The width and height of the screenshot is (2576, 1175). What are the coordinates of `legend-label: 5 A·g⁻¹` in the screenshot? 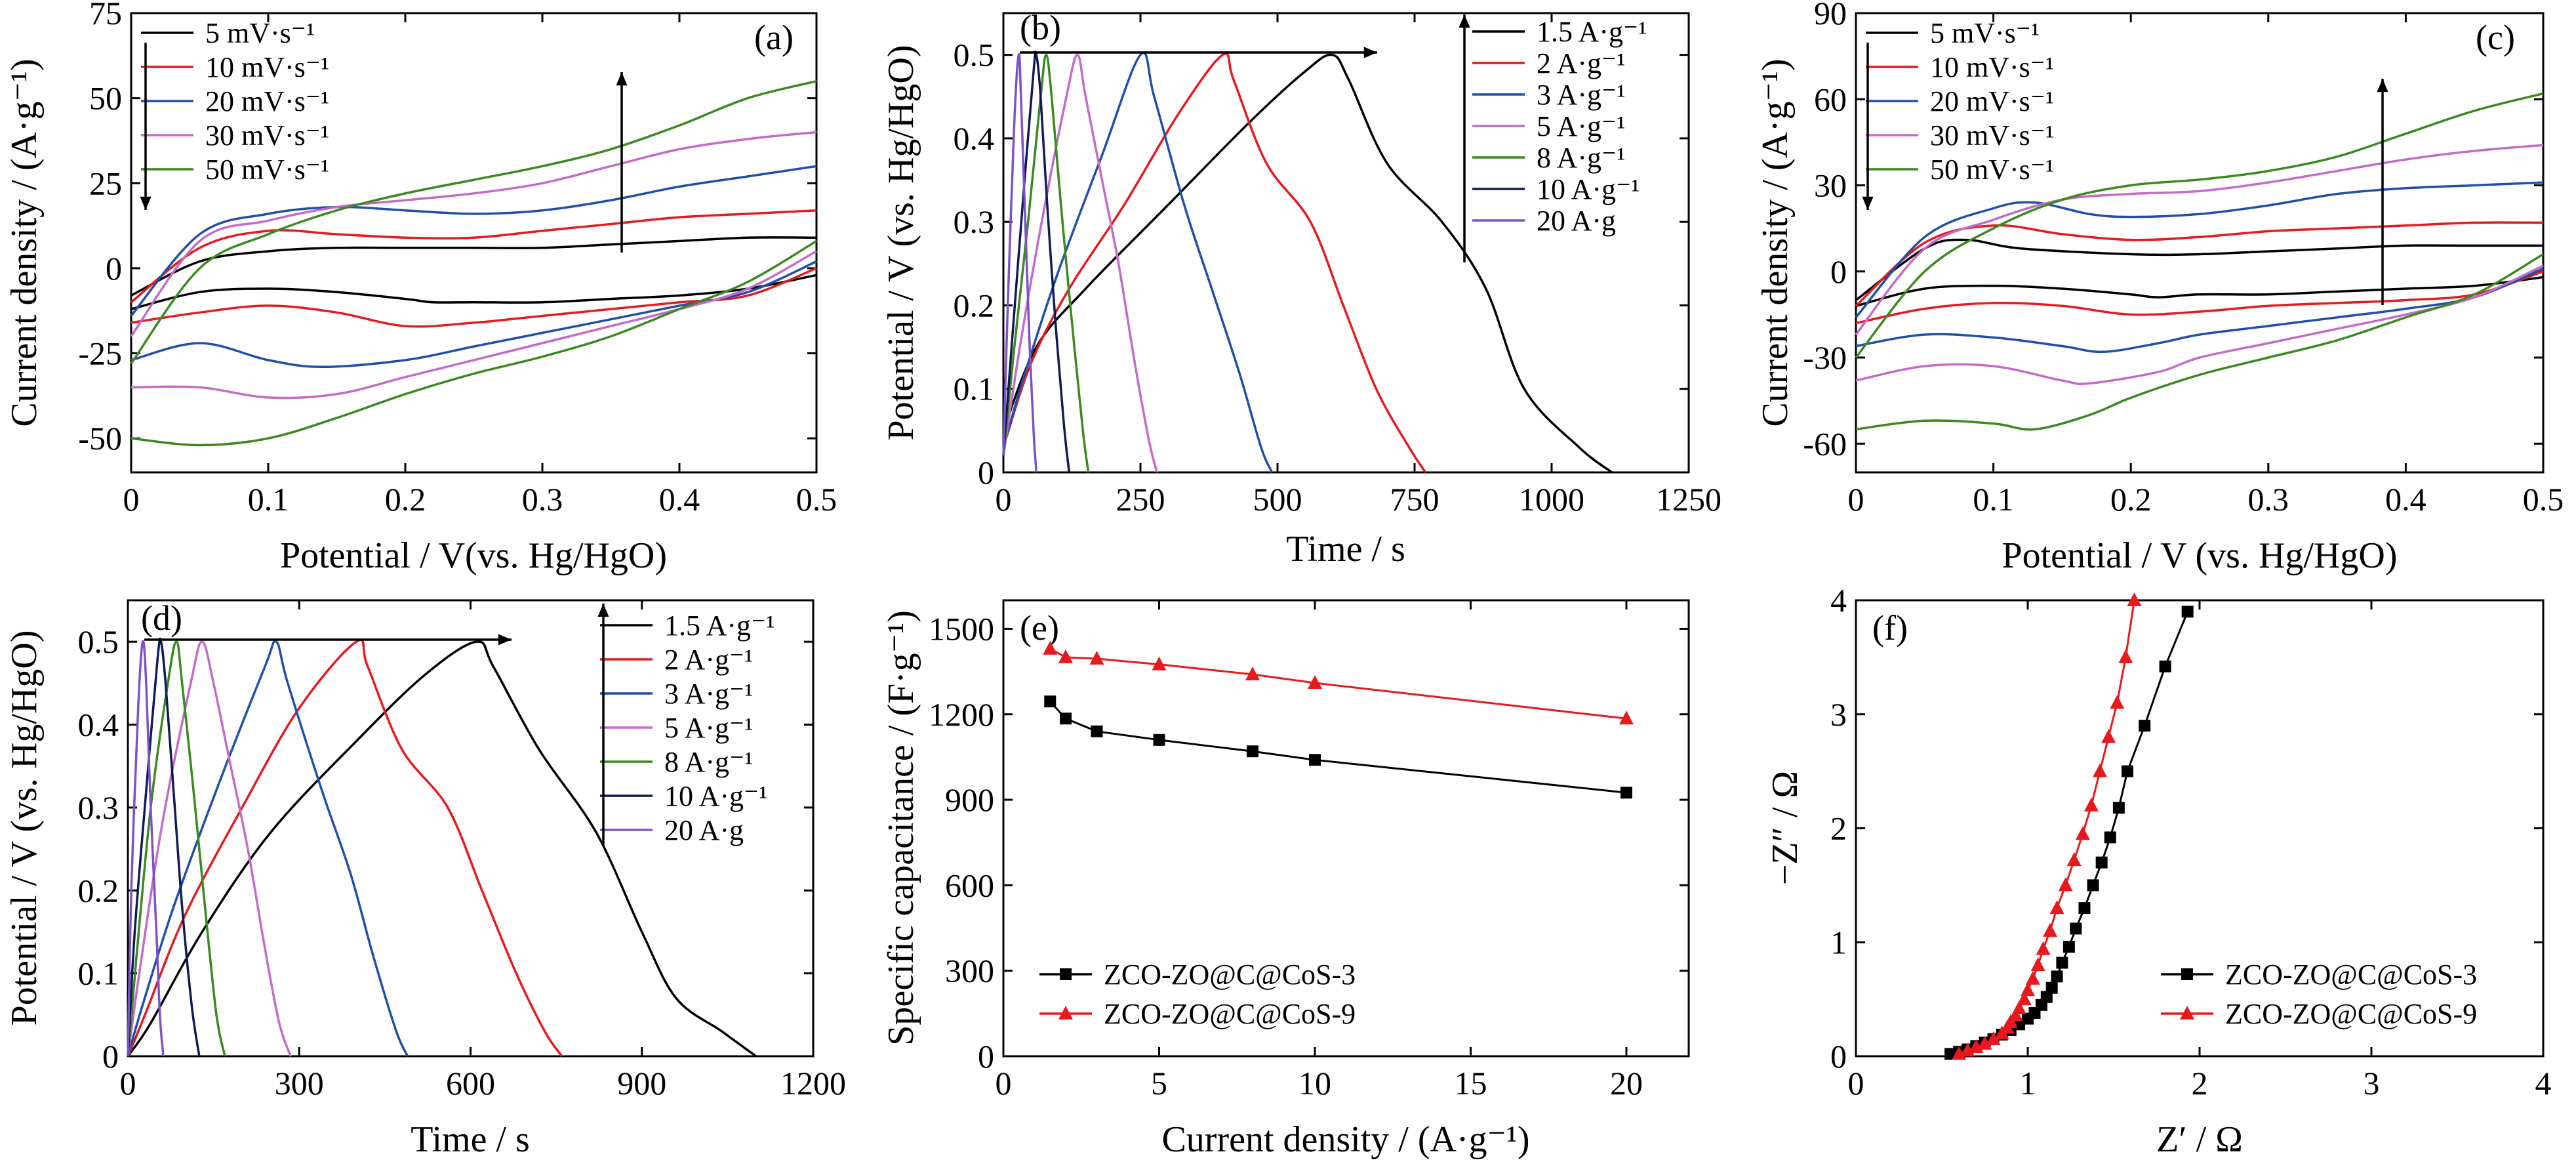 It's located at (708, 728).